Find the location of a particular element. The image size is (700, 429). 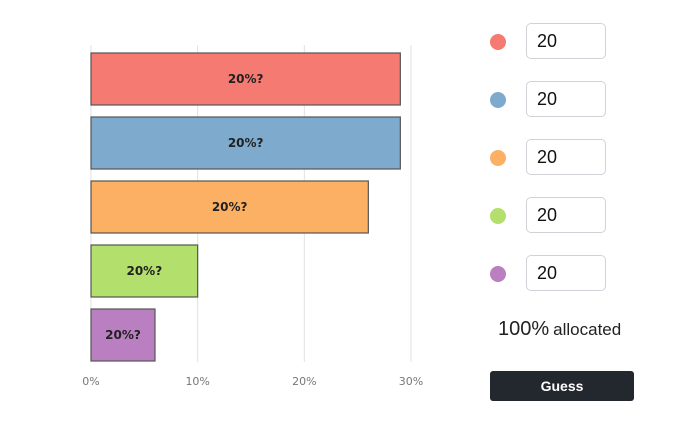

bar-purple is located at coordinates (123, 335).